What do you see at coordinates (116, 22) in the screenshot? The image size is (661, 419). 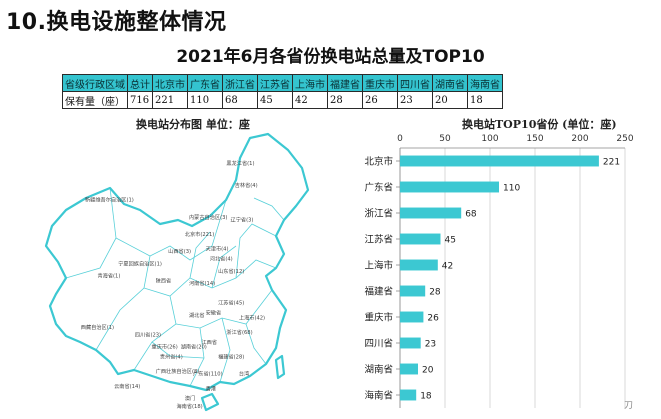 I see `section-heading: 10.换电设施整体情况` at bounding box center [116, 22].